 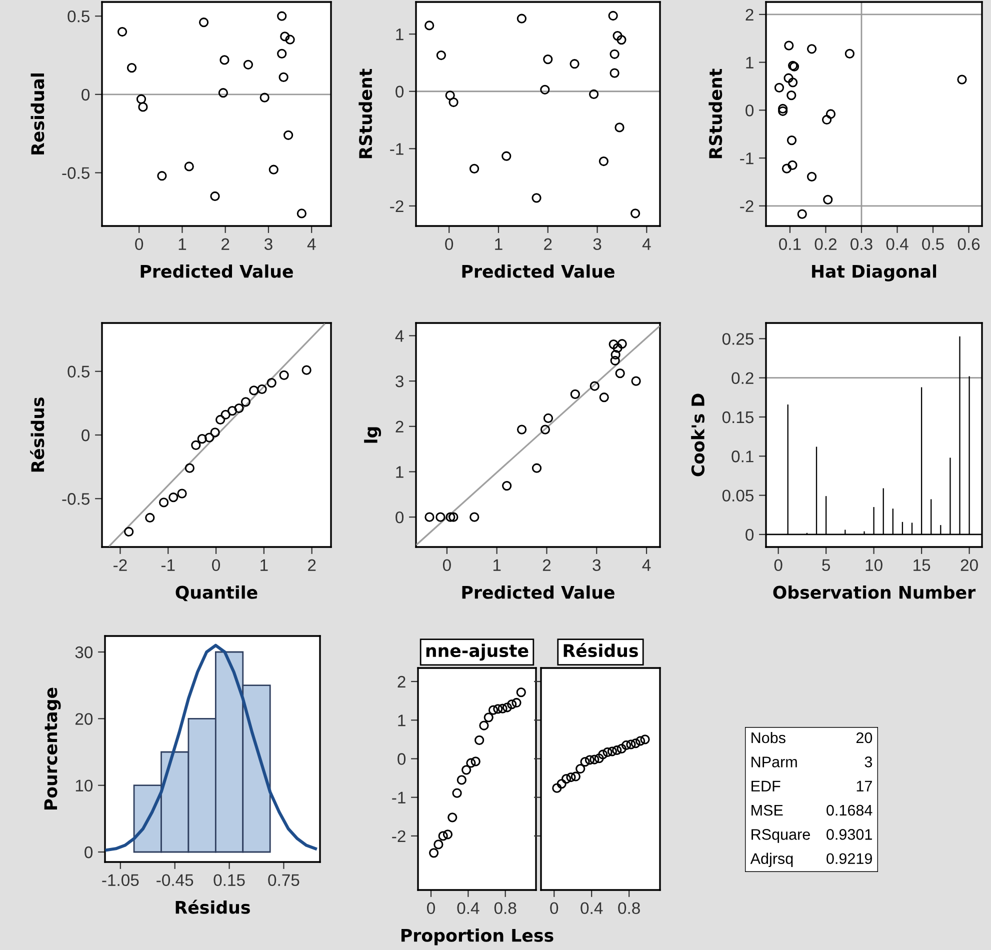 What do you see at coordinates (861, 244) in the screenshot?
I see `x-tick-label: 0.3` at bounding box center [861, 244].